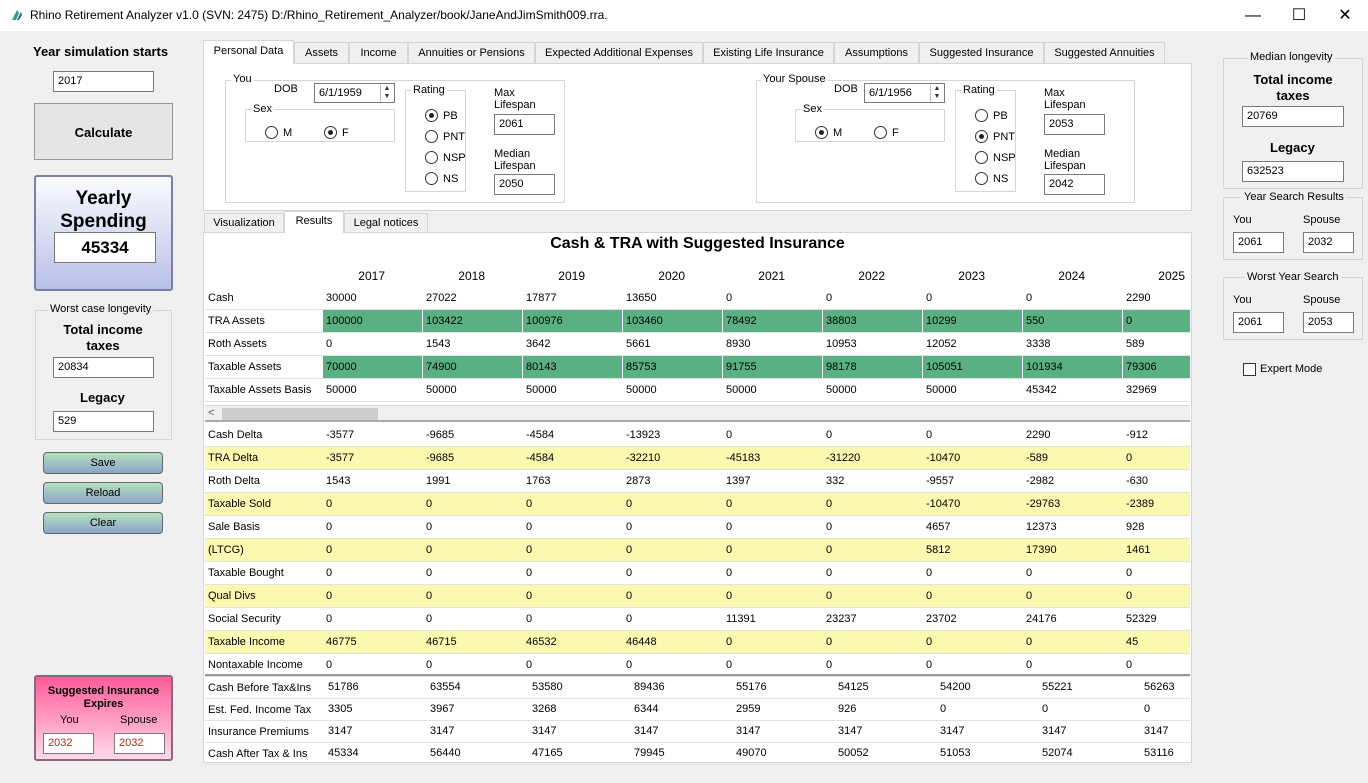 The width and height of the screenshot is (1368, 783). I want to click on year-header-5: 2022, so click(871, 276).